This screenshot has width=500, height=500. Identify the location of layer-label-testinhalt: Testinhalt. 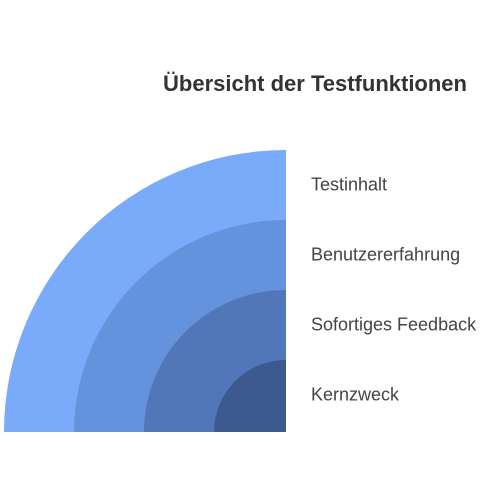
(349, 184).